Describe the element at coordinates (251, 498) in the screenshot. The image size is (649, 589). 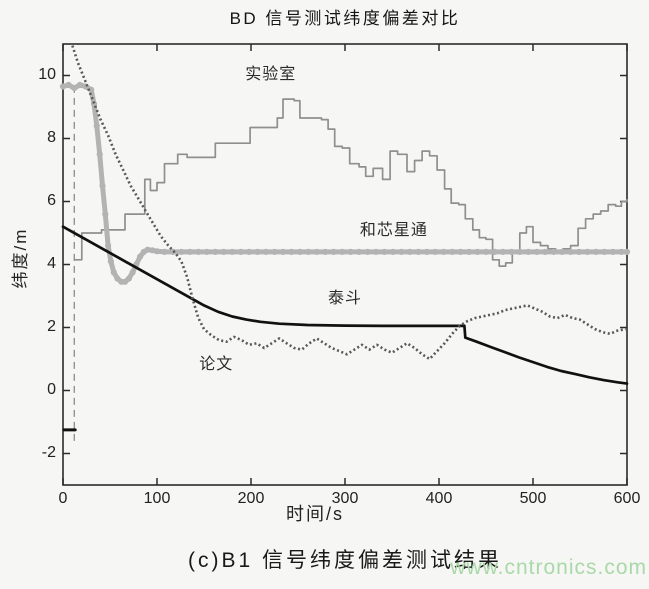
I see `x-tick-label: 200` at that location.